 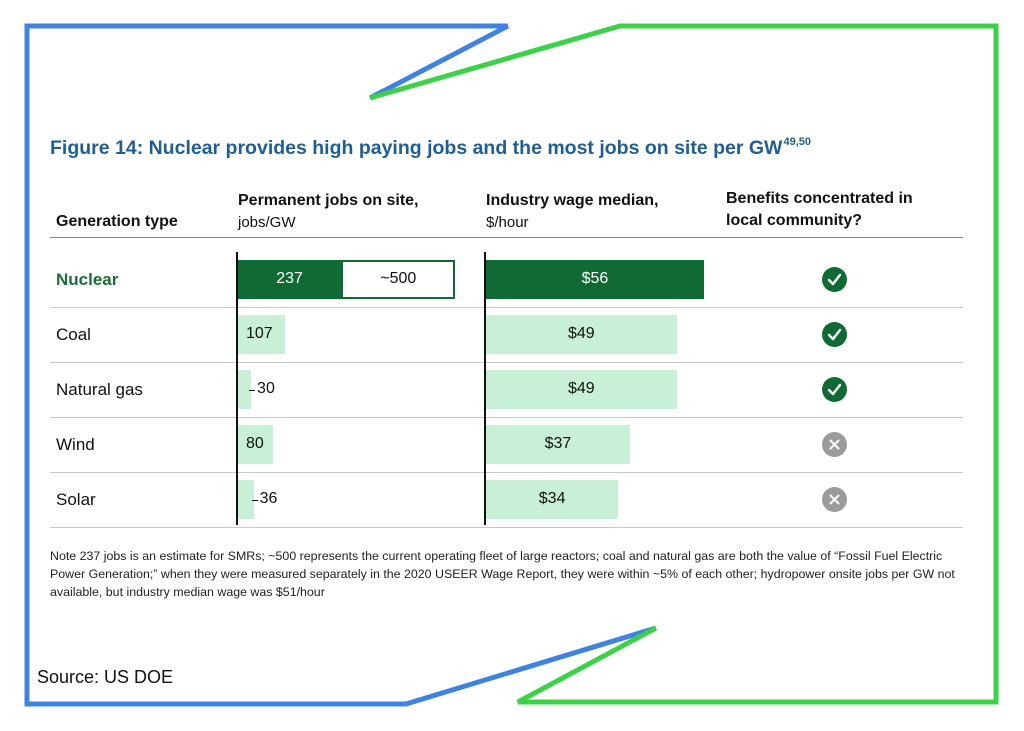 I want to click on wage-bar-wind, so click(x=558, y=444).